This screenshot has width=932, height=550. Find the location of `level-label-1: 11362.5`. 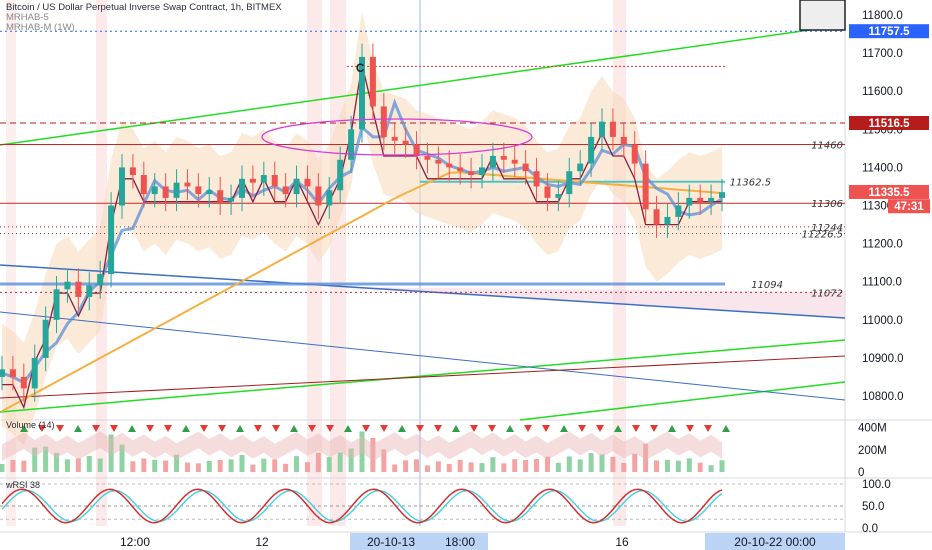

level-label-1: 11362.5 is located at coordinates (750, 183).